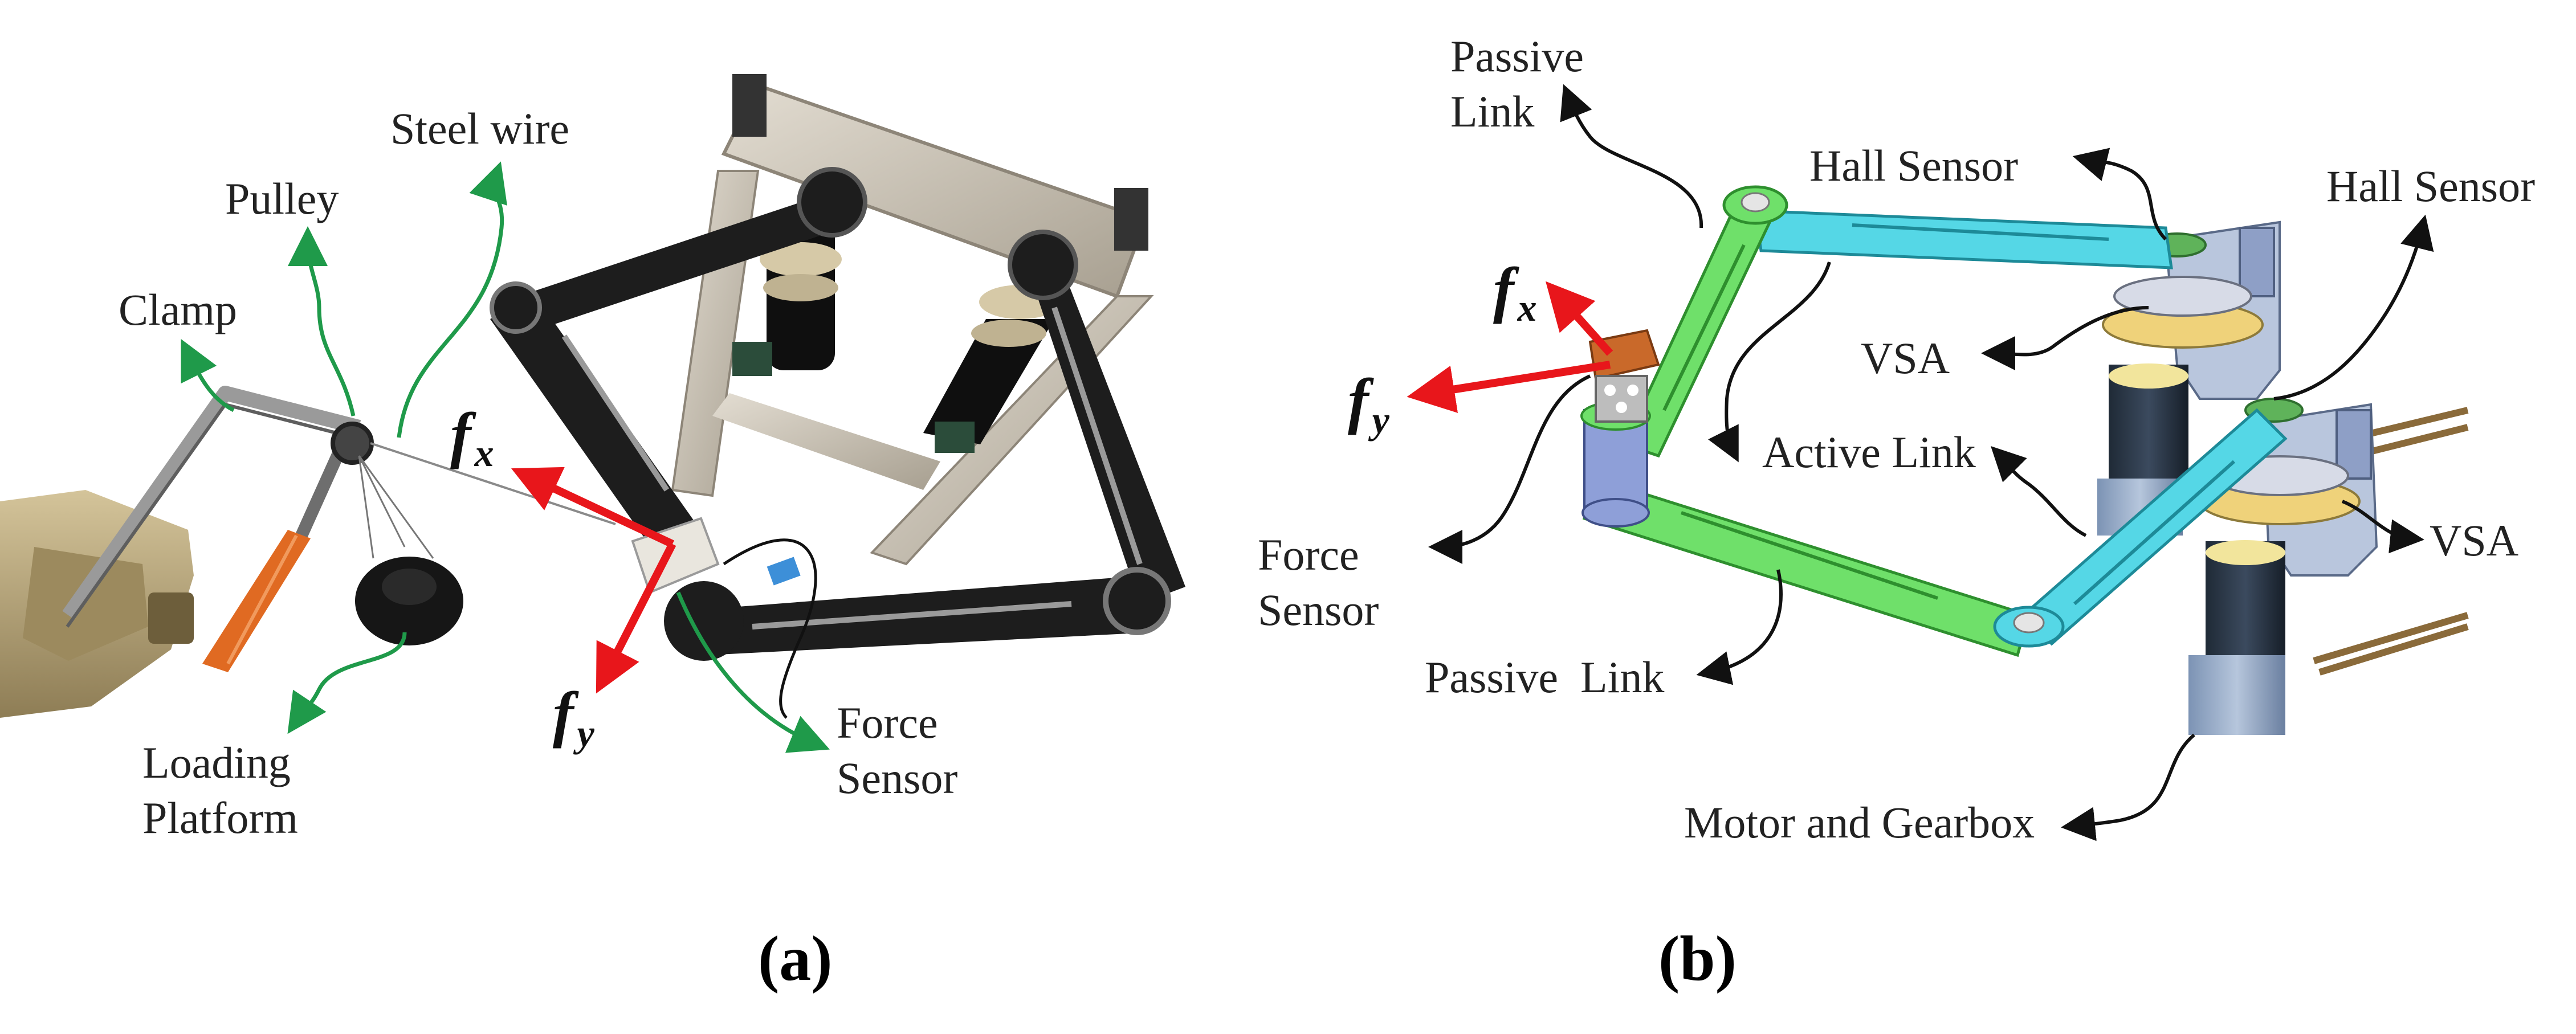  I want to click on arrow-hall-sensor-right, so click(2353, 307).